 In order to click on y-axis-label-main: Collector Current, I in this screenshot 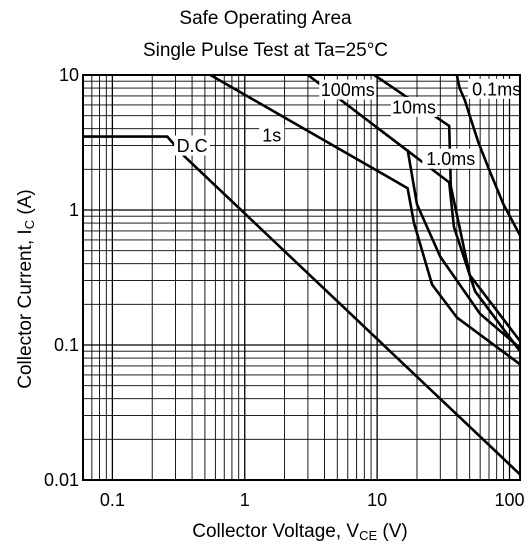, I will do `click(25, 309)`.